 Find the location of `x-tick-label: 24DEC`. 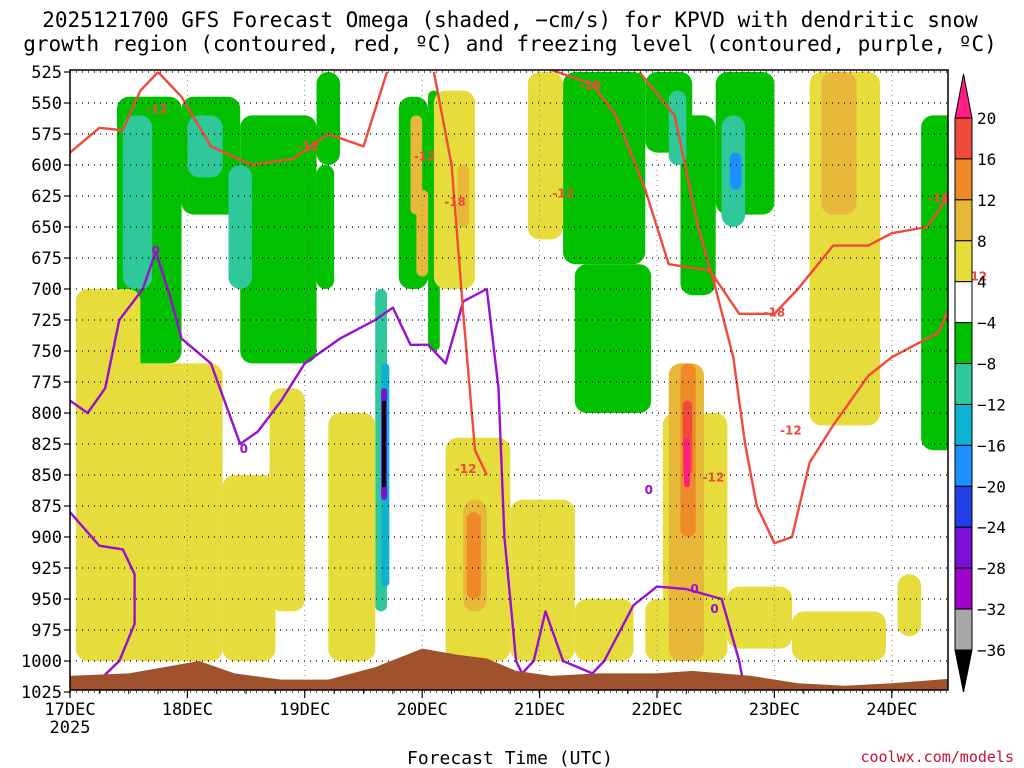

x-tick-label: 24DEC is located at coordinates (891, 710).